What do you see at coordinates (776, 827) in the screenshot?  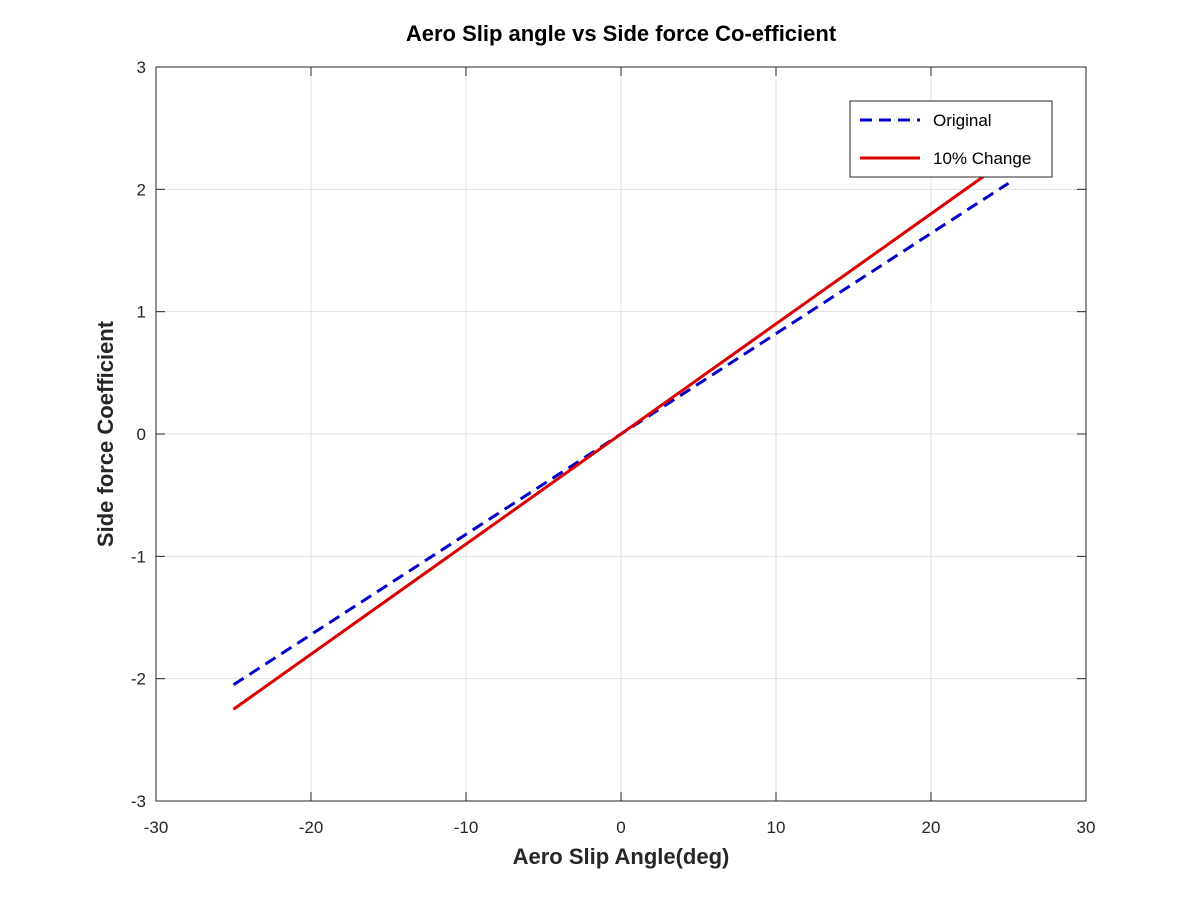 I see `x-tick-label: 10` at bounding box center [776, 827].